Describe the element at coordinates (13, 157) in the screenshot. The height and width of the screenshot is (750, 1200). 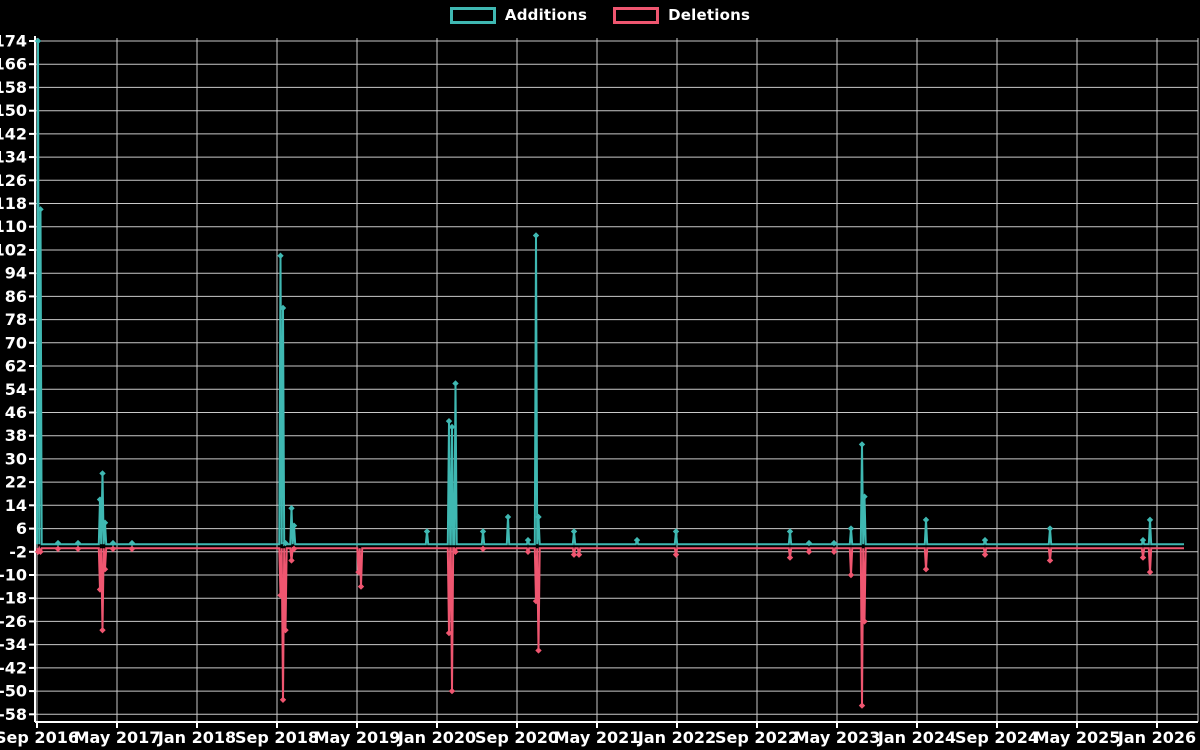
I see `y-tick-label: 134` at that location.